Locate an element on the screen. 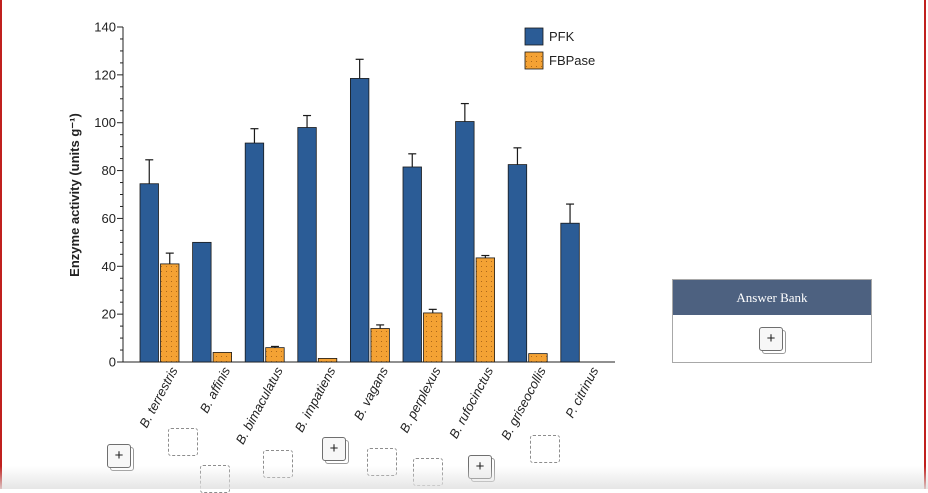  category-label: B. affinis is located at coordinates (215, 390).